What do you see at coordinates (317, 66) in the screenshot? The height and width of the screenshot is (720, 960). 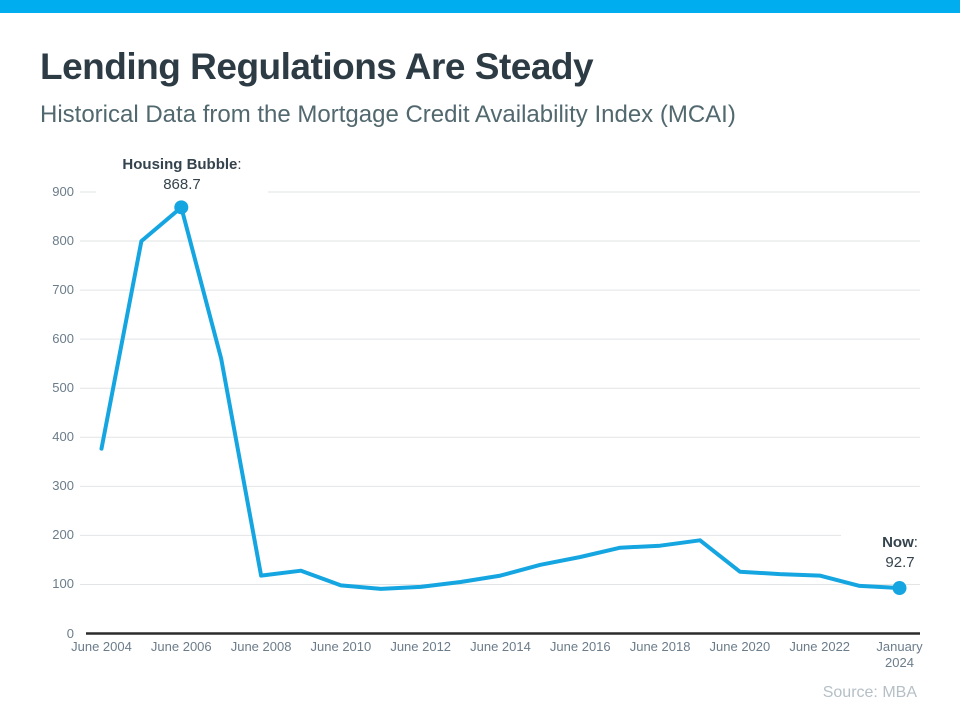 I see `page-title: Lending Regulations Are Steady` at bounding box center [317, 66].